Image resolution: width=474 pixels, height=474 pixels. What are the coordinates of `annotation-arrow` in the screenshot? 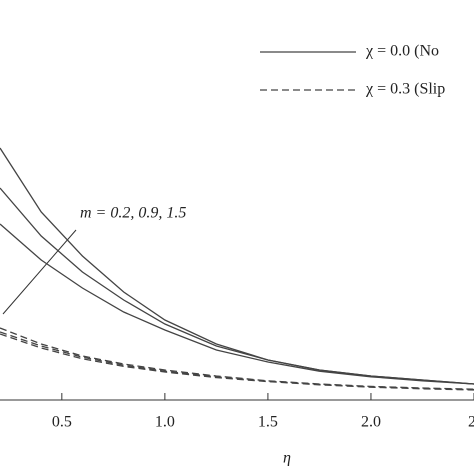 It's located at (39, 272).